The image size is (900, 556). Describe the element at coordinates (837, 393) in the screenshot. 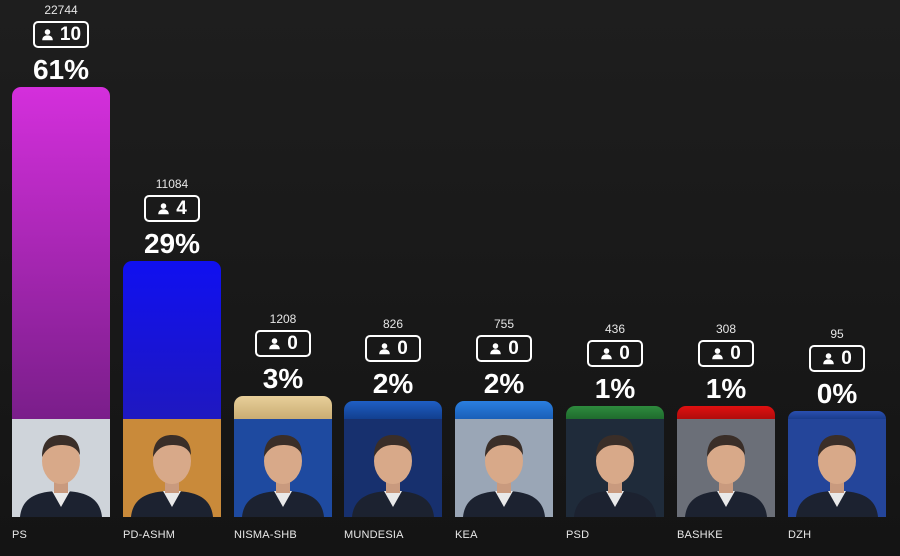

I see `percent-label: 0%` at that location.